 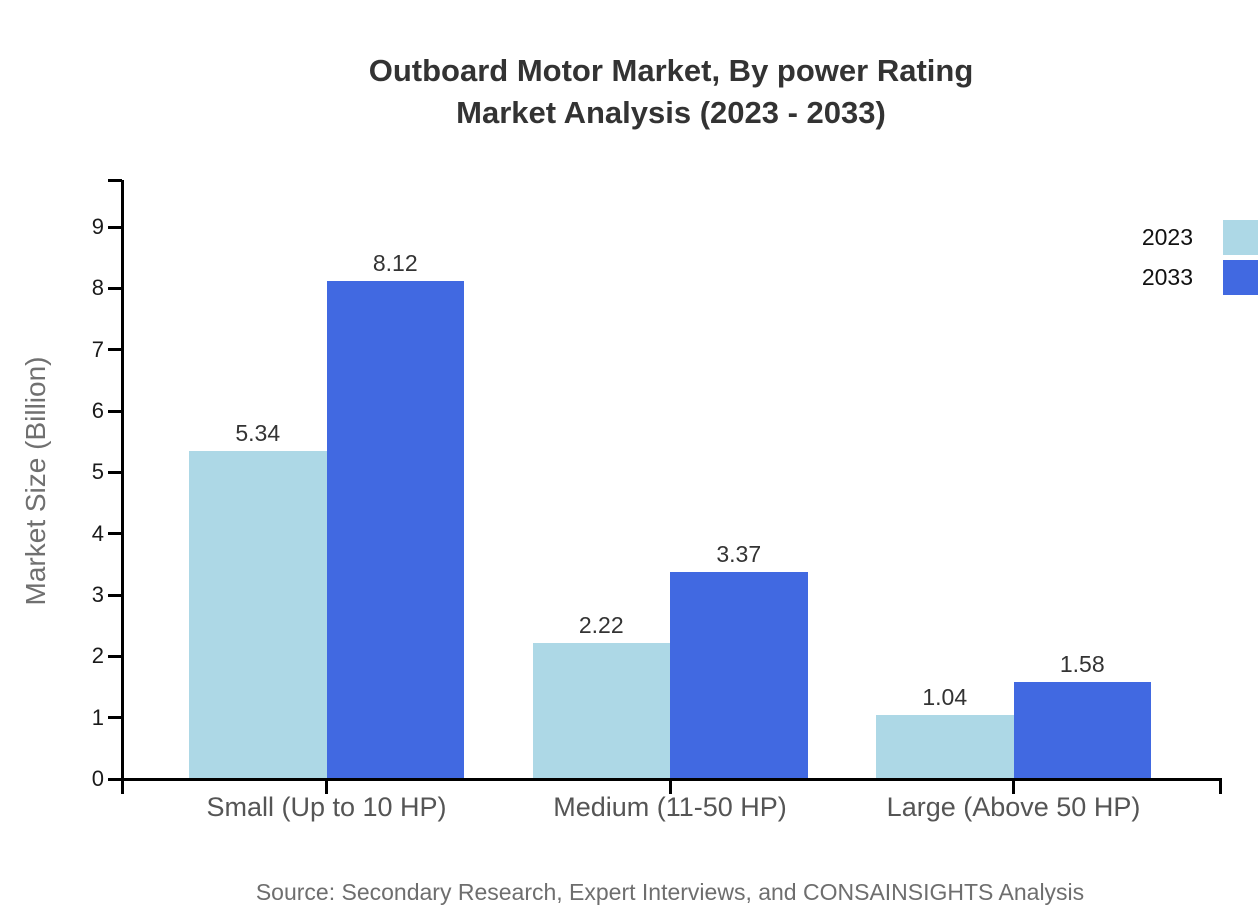 What do you see at coordinates (97, 411) in the screenshot?
I see `y-tick-label-6: 6` at bounding box center [97, 411].